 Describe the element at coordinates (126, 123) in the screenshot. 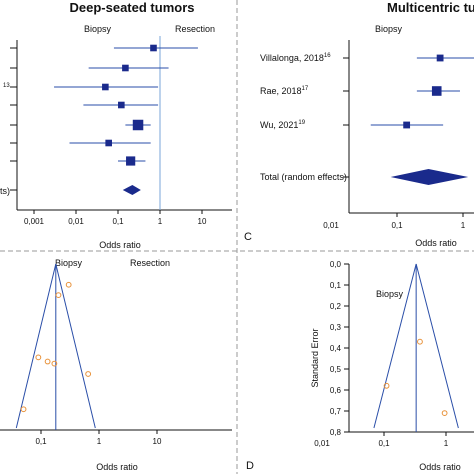

I see `plot-area-deep-seated` at that location.